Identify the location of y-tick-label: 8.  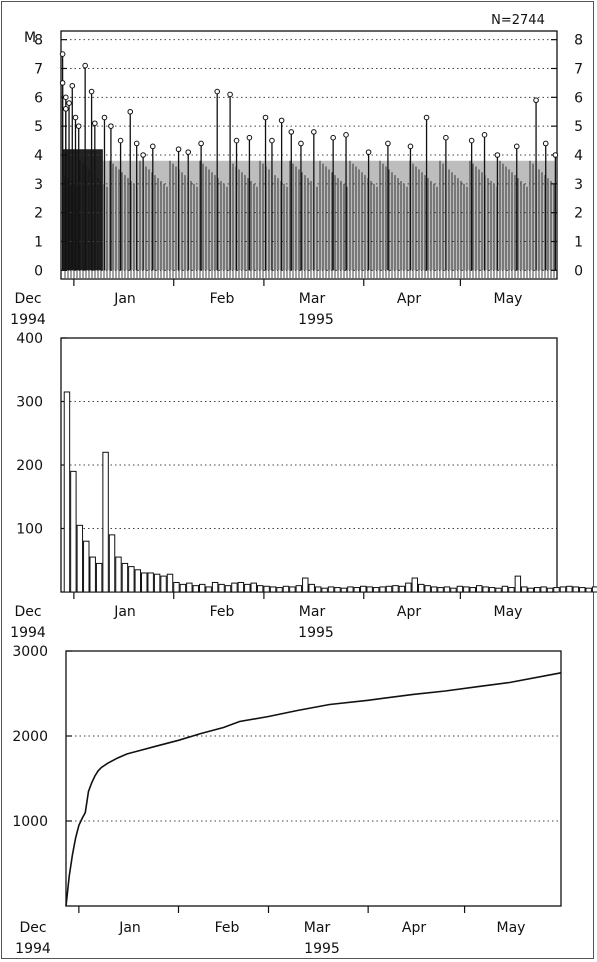
(38, 41).